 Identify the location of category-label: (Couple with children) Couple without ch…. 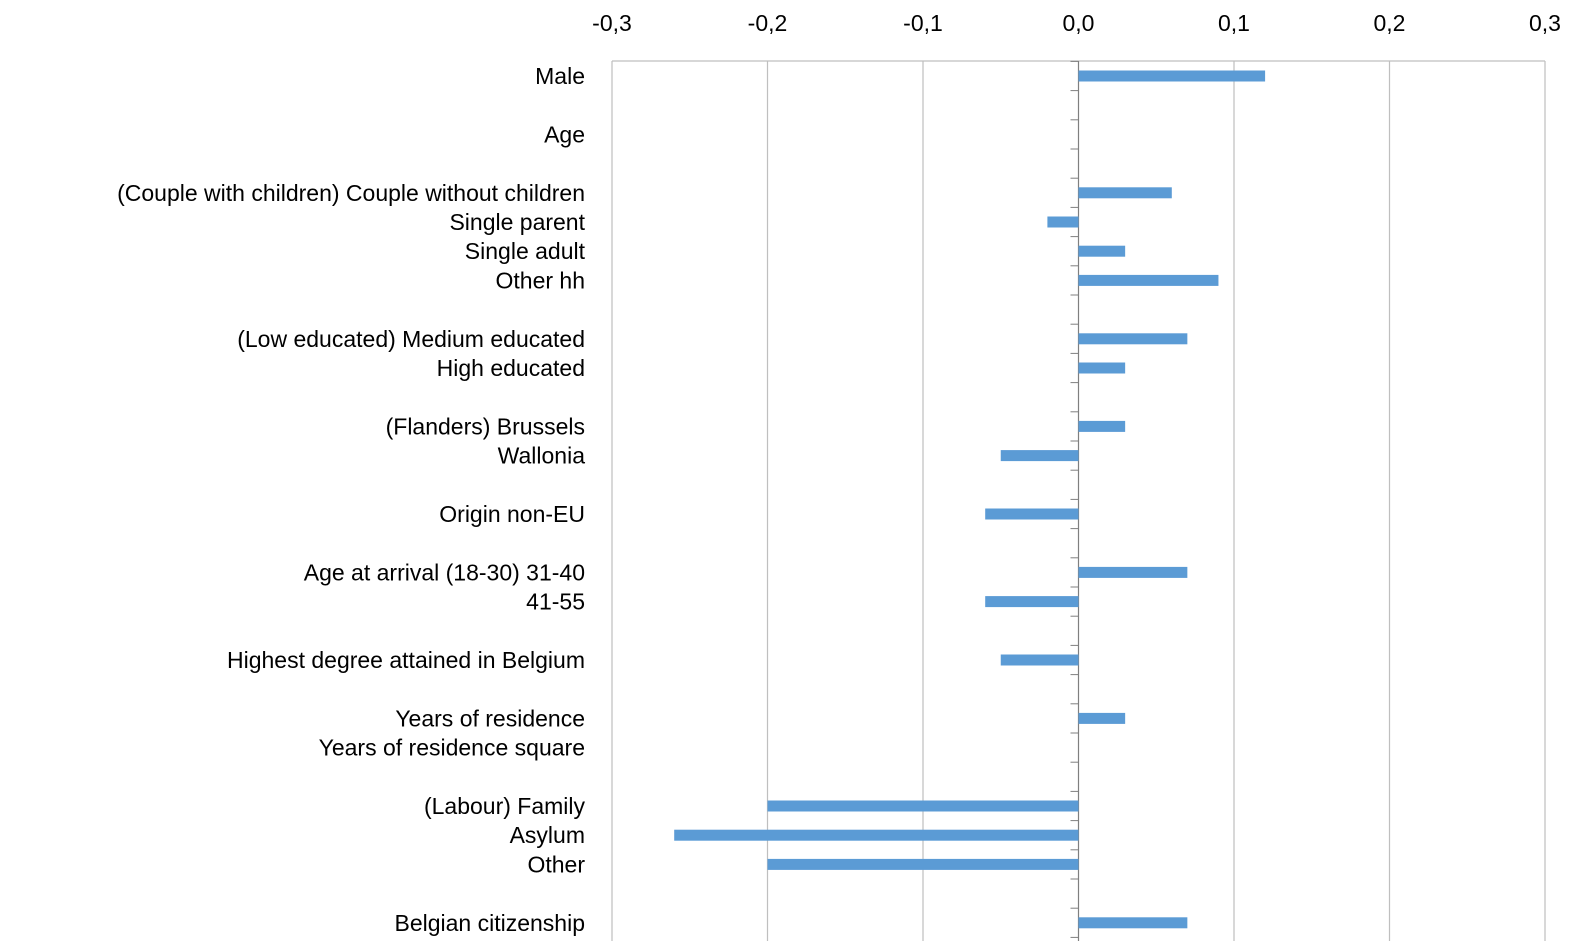
(351, 193).